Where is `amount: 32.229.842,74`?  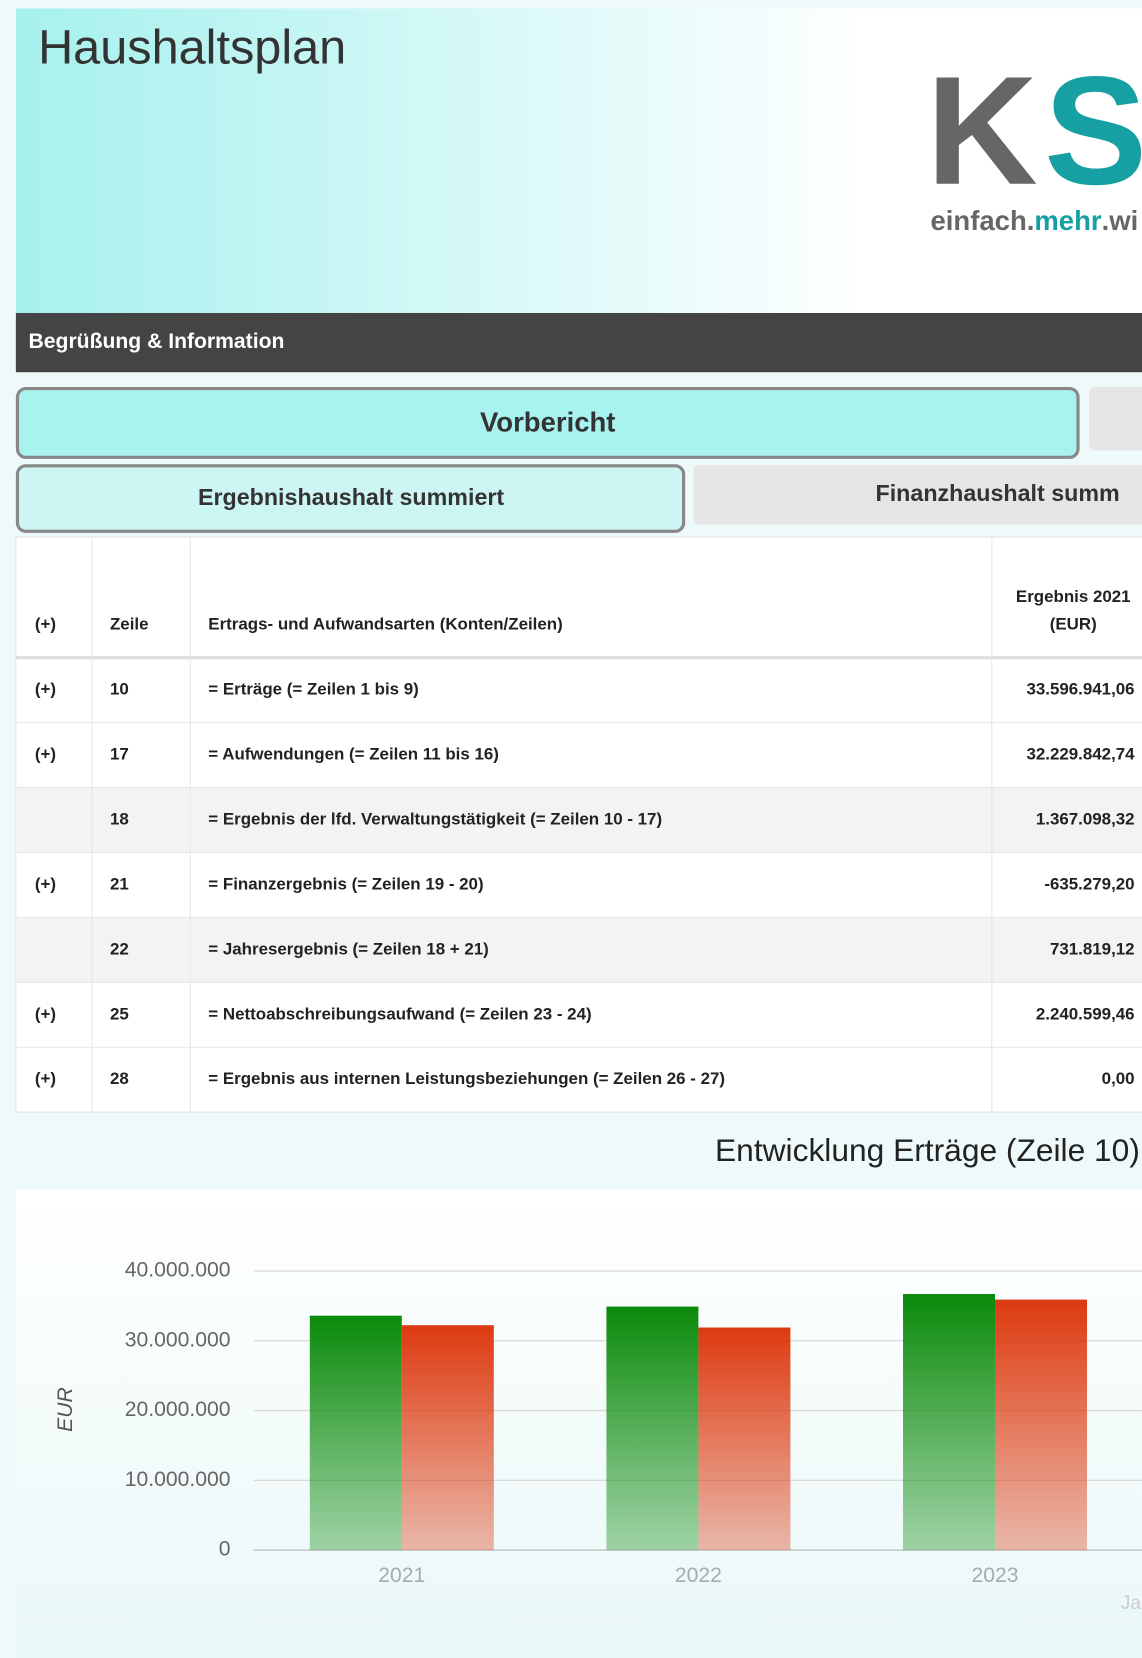
amount: 32.229.842,74 is located at coordinates (1080, 754).